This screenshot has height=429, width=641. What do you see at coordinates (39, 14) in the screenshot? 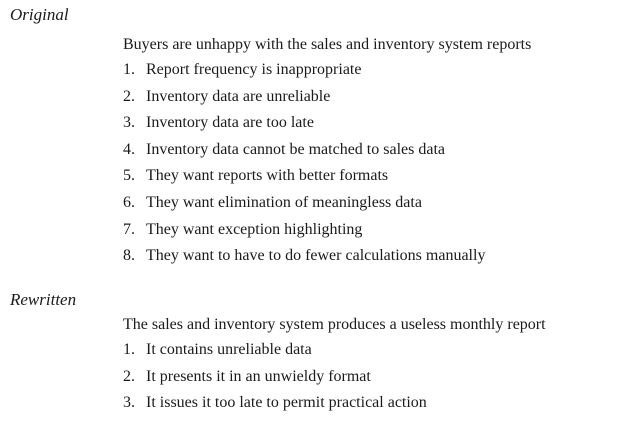
I see `section-heading-original: Original` at bounding box center [39, 14].